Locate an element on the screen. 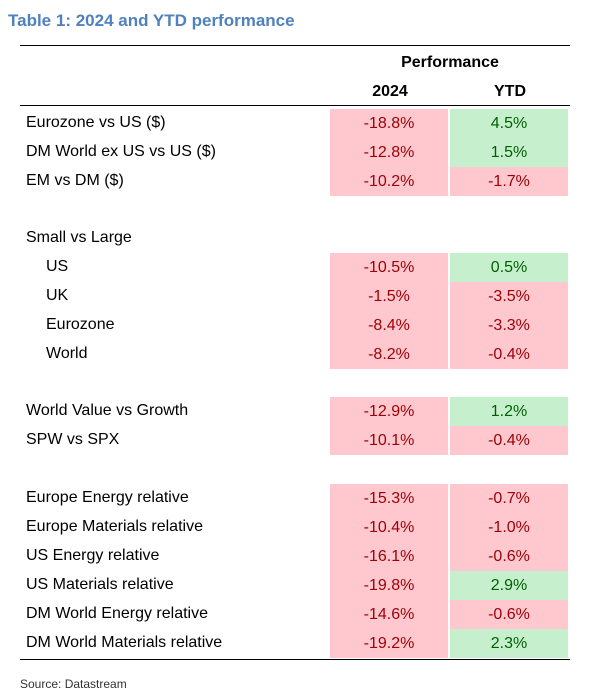  table-row: World Value vs Growth -12.9% 1.2% is located at coordinates (295, 411).